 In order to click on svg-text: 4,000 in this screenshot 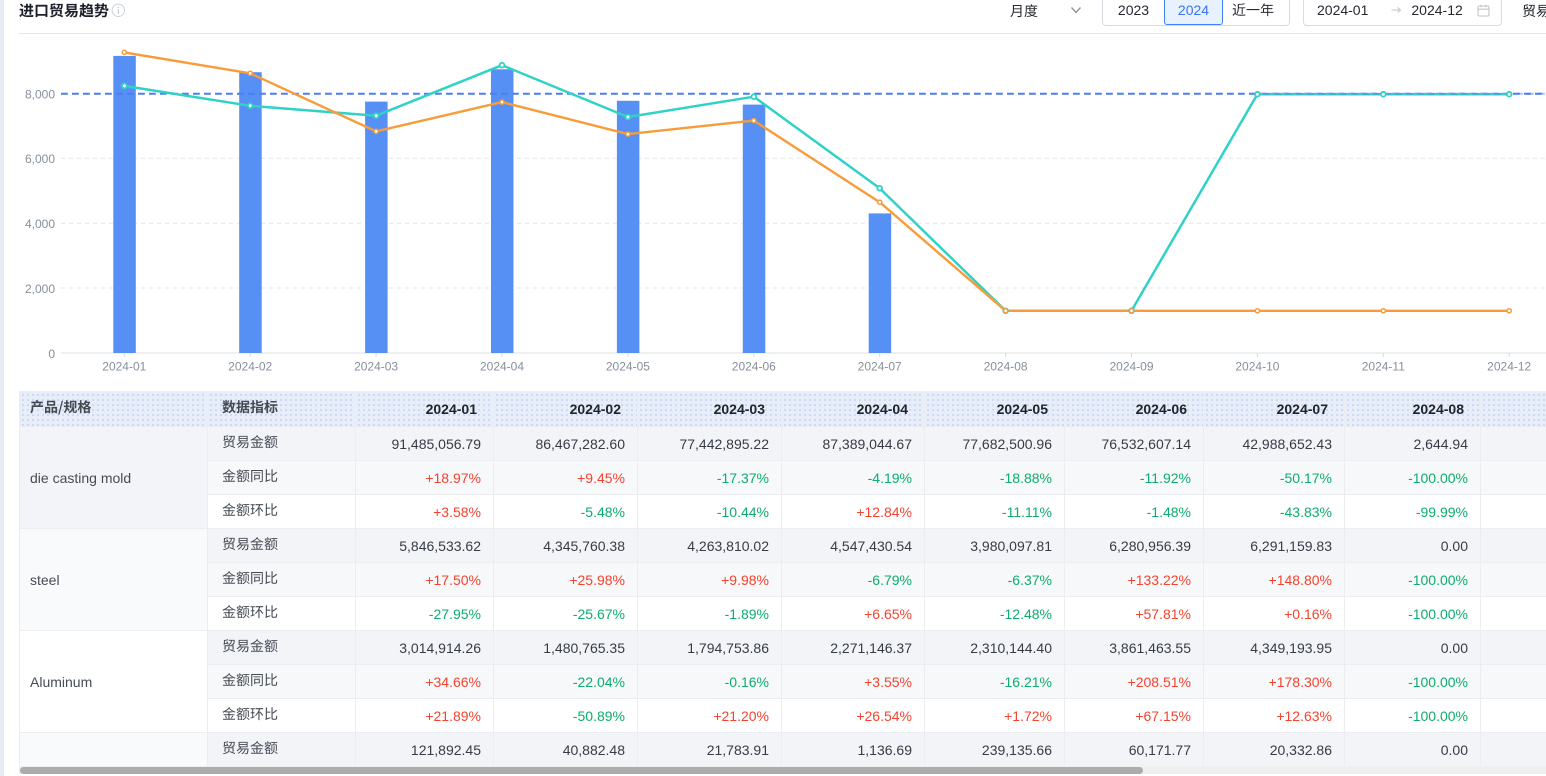, I will do `click(40, 224)`.